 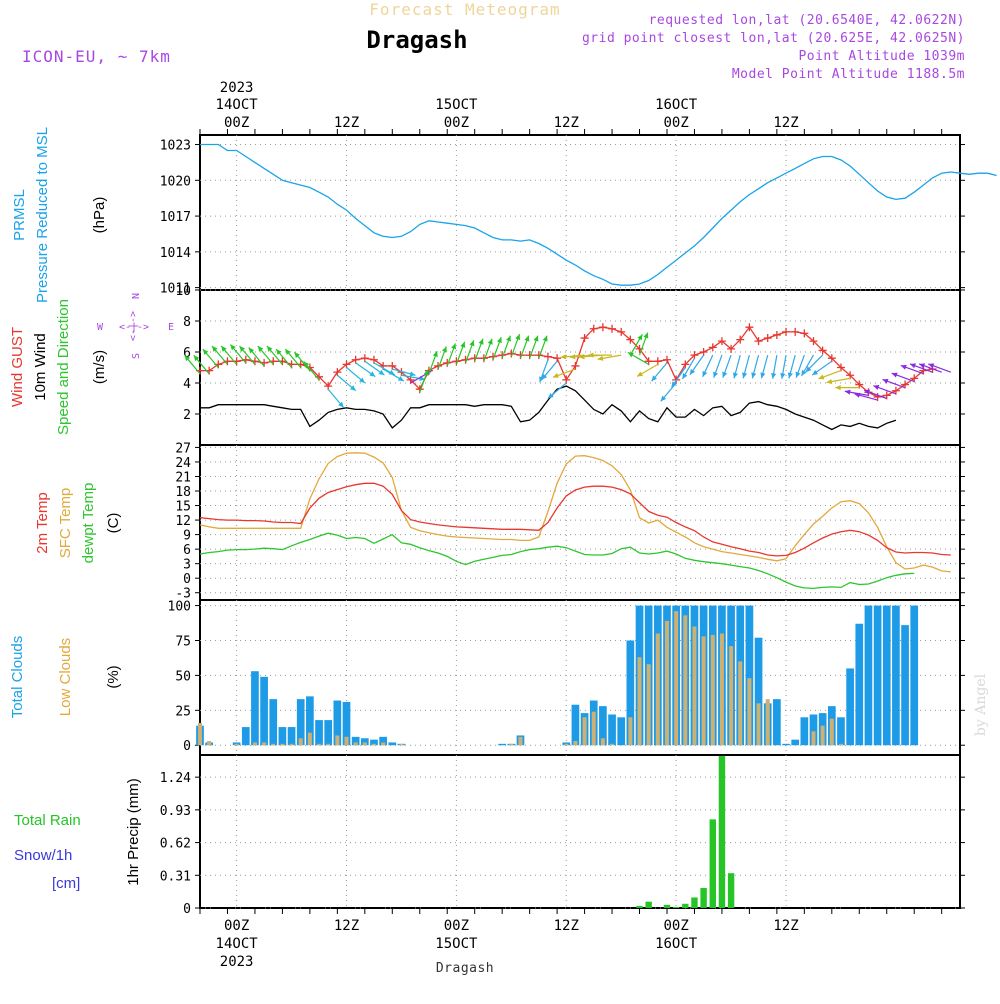 I want to click on top-hour-label: 00Z, so click(x=675, y=123).